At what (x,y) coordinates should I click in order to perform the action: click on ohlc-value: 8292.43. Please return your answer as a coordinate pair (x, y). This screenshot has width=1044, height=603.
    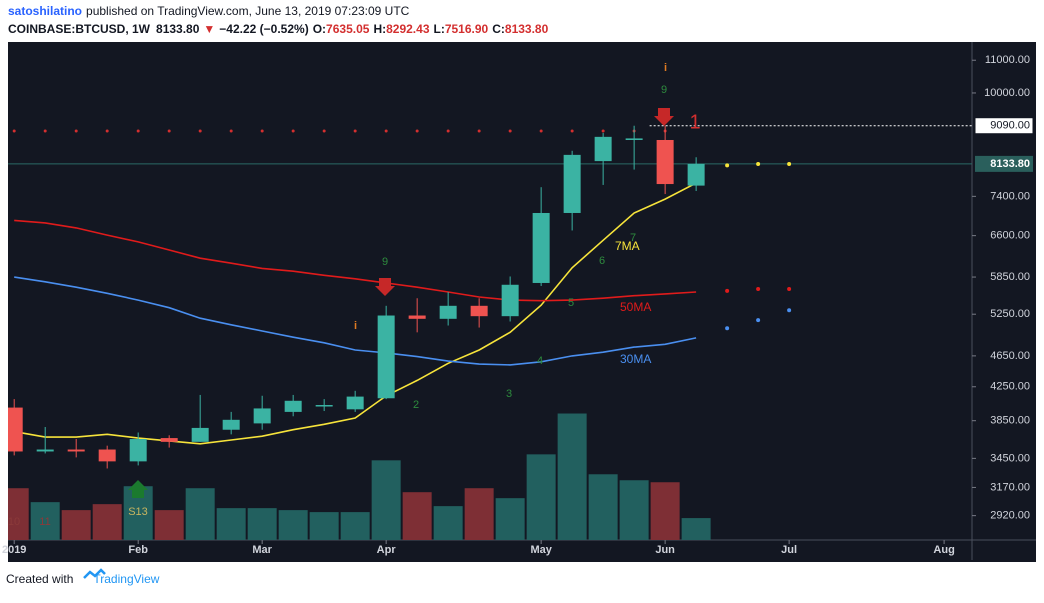
    Looking at the image, I should click on (408, 29).